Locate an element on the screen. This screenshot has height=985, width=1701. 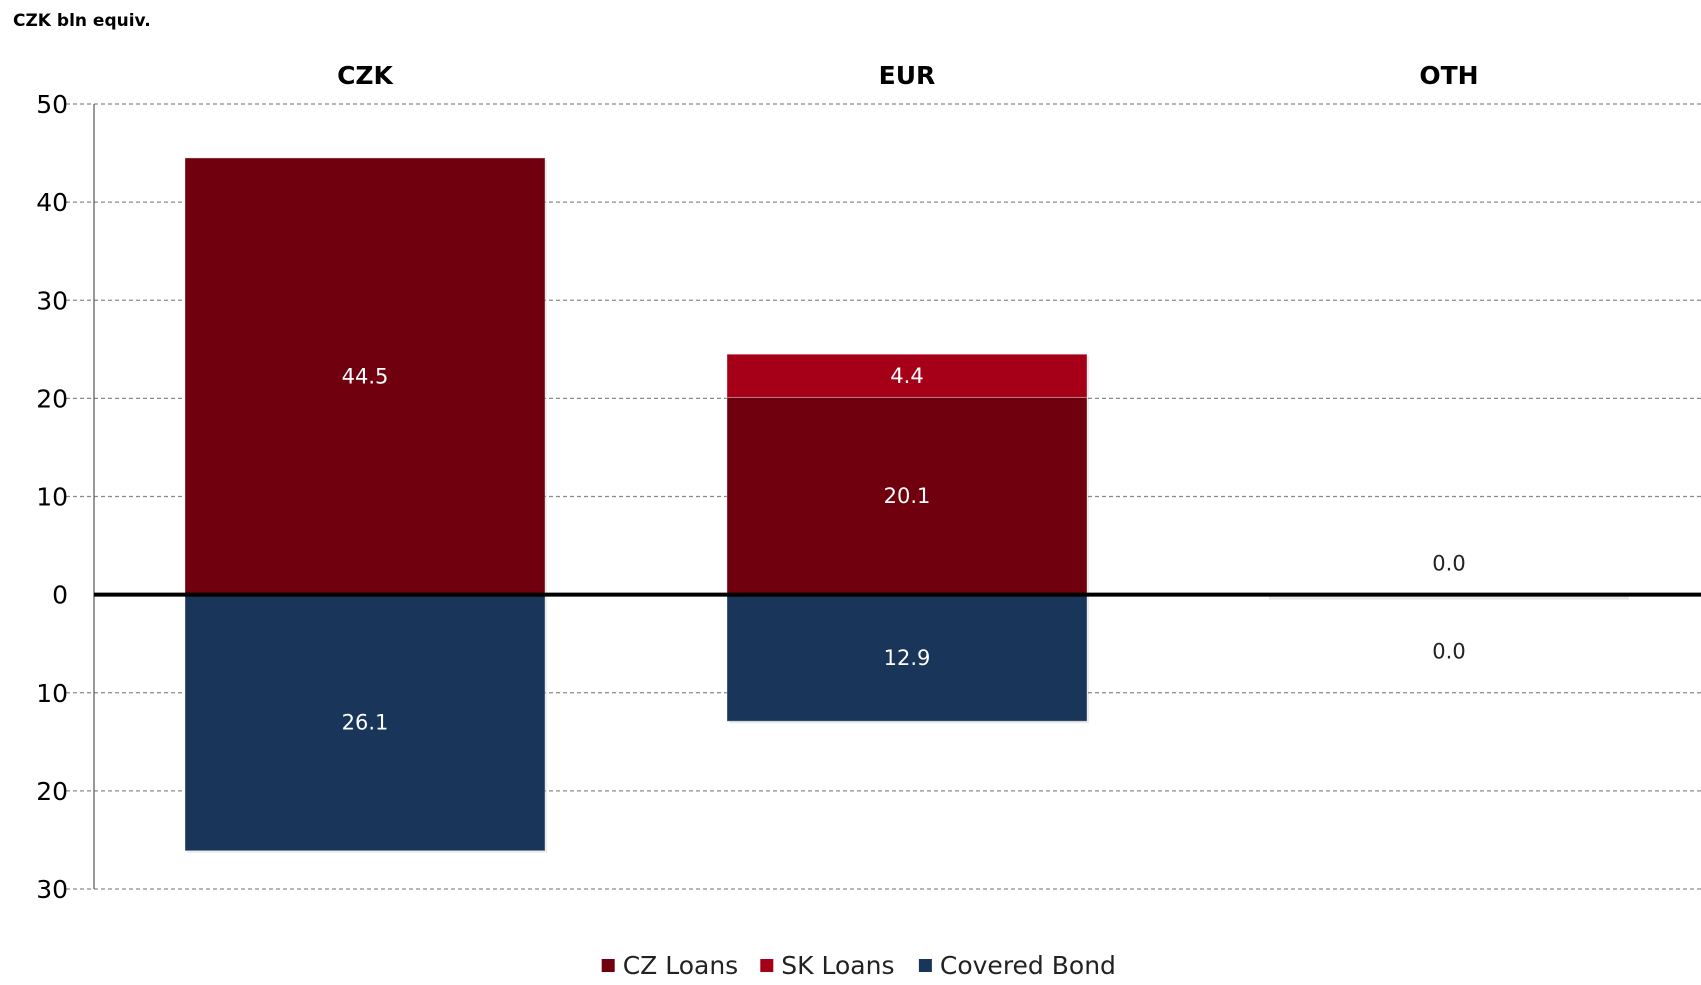
y-axis: 50 40 30 20 10 0 10 20 30 is located at coordinates (65, 497).